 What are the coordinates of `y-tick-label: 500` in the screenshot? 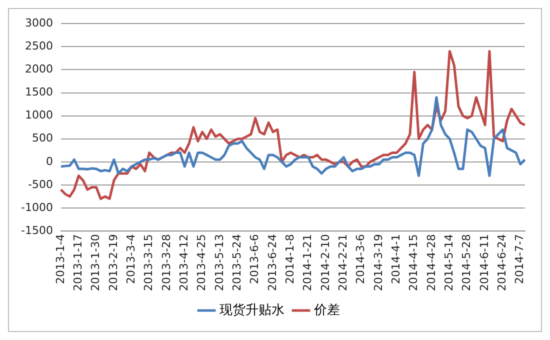 It's located at (42, 138).